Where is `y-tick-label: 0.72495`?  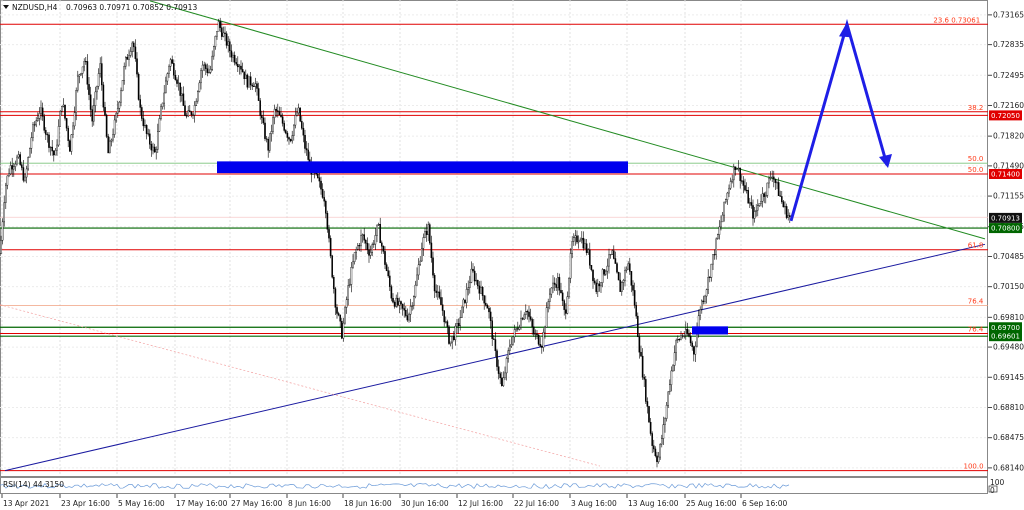 y-tick-label: 0.72495 is located at coordinates (1008, 75).